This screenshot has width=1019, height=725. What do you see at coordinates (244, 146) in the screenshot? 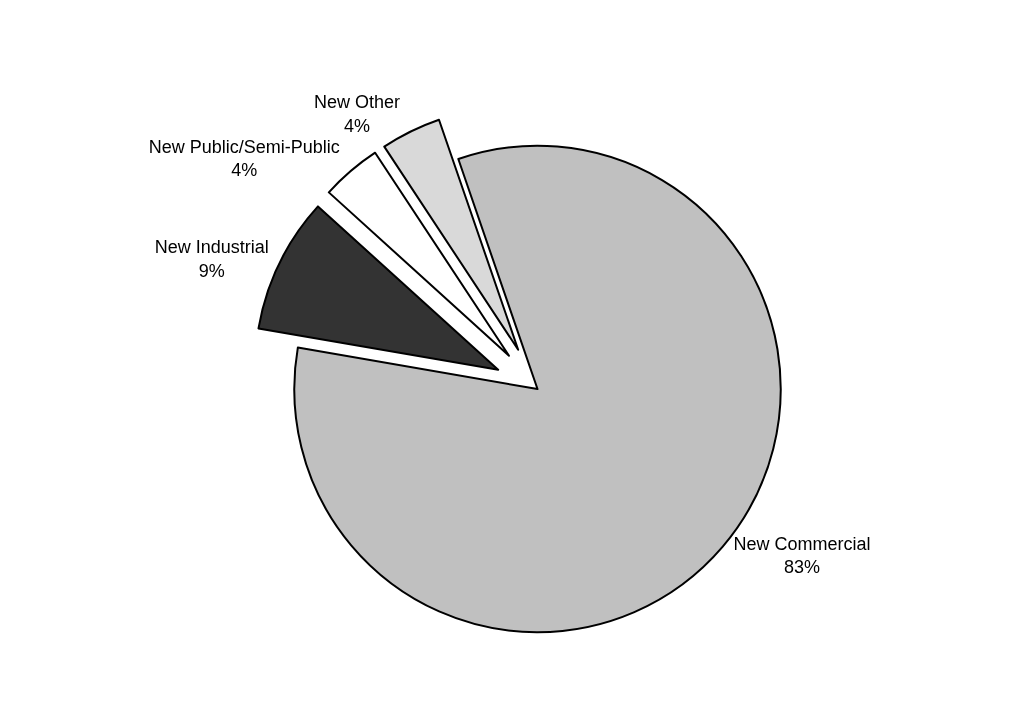
I see `slice-label: New Public/Semi-Public` at bounding box center [244, 146].